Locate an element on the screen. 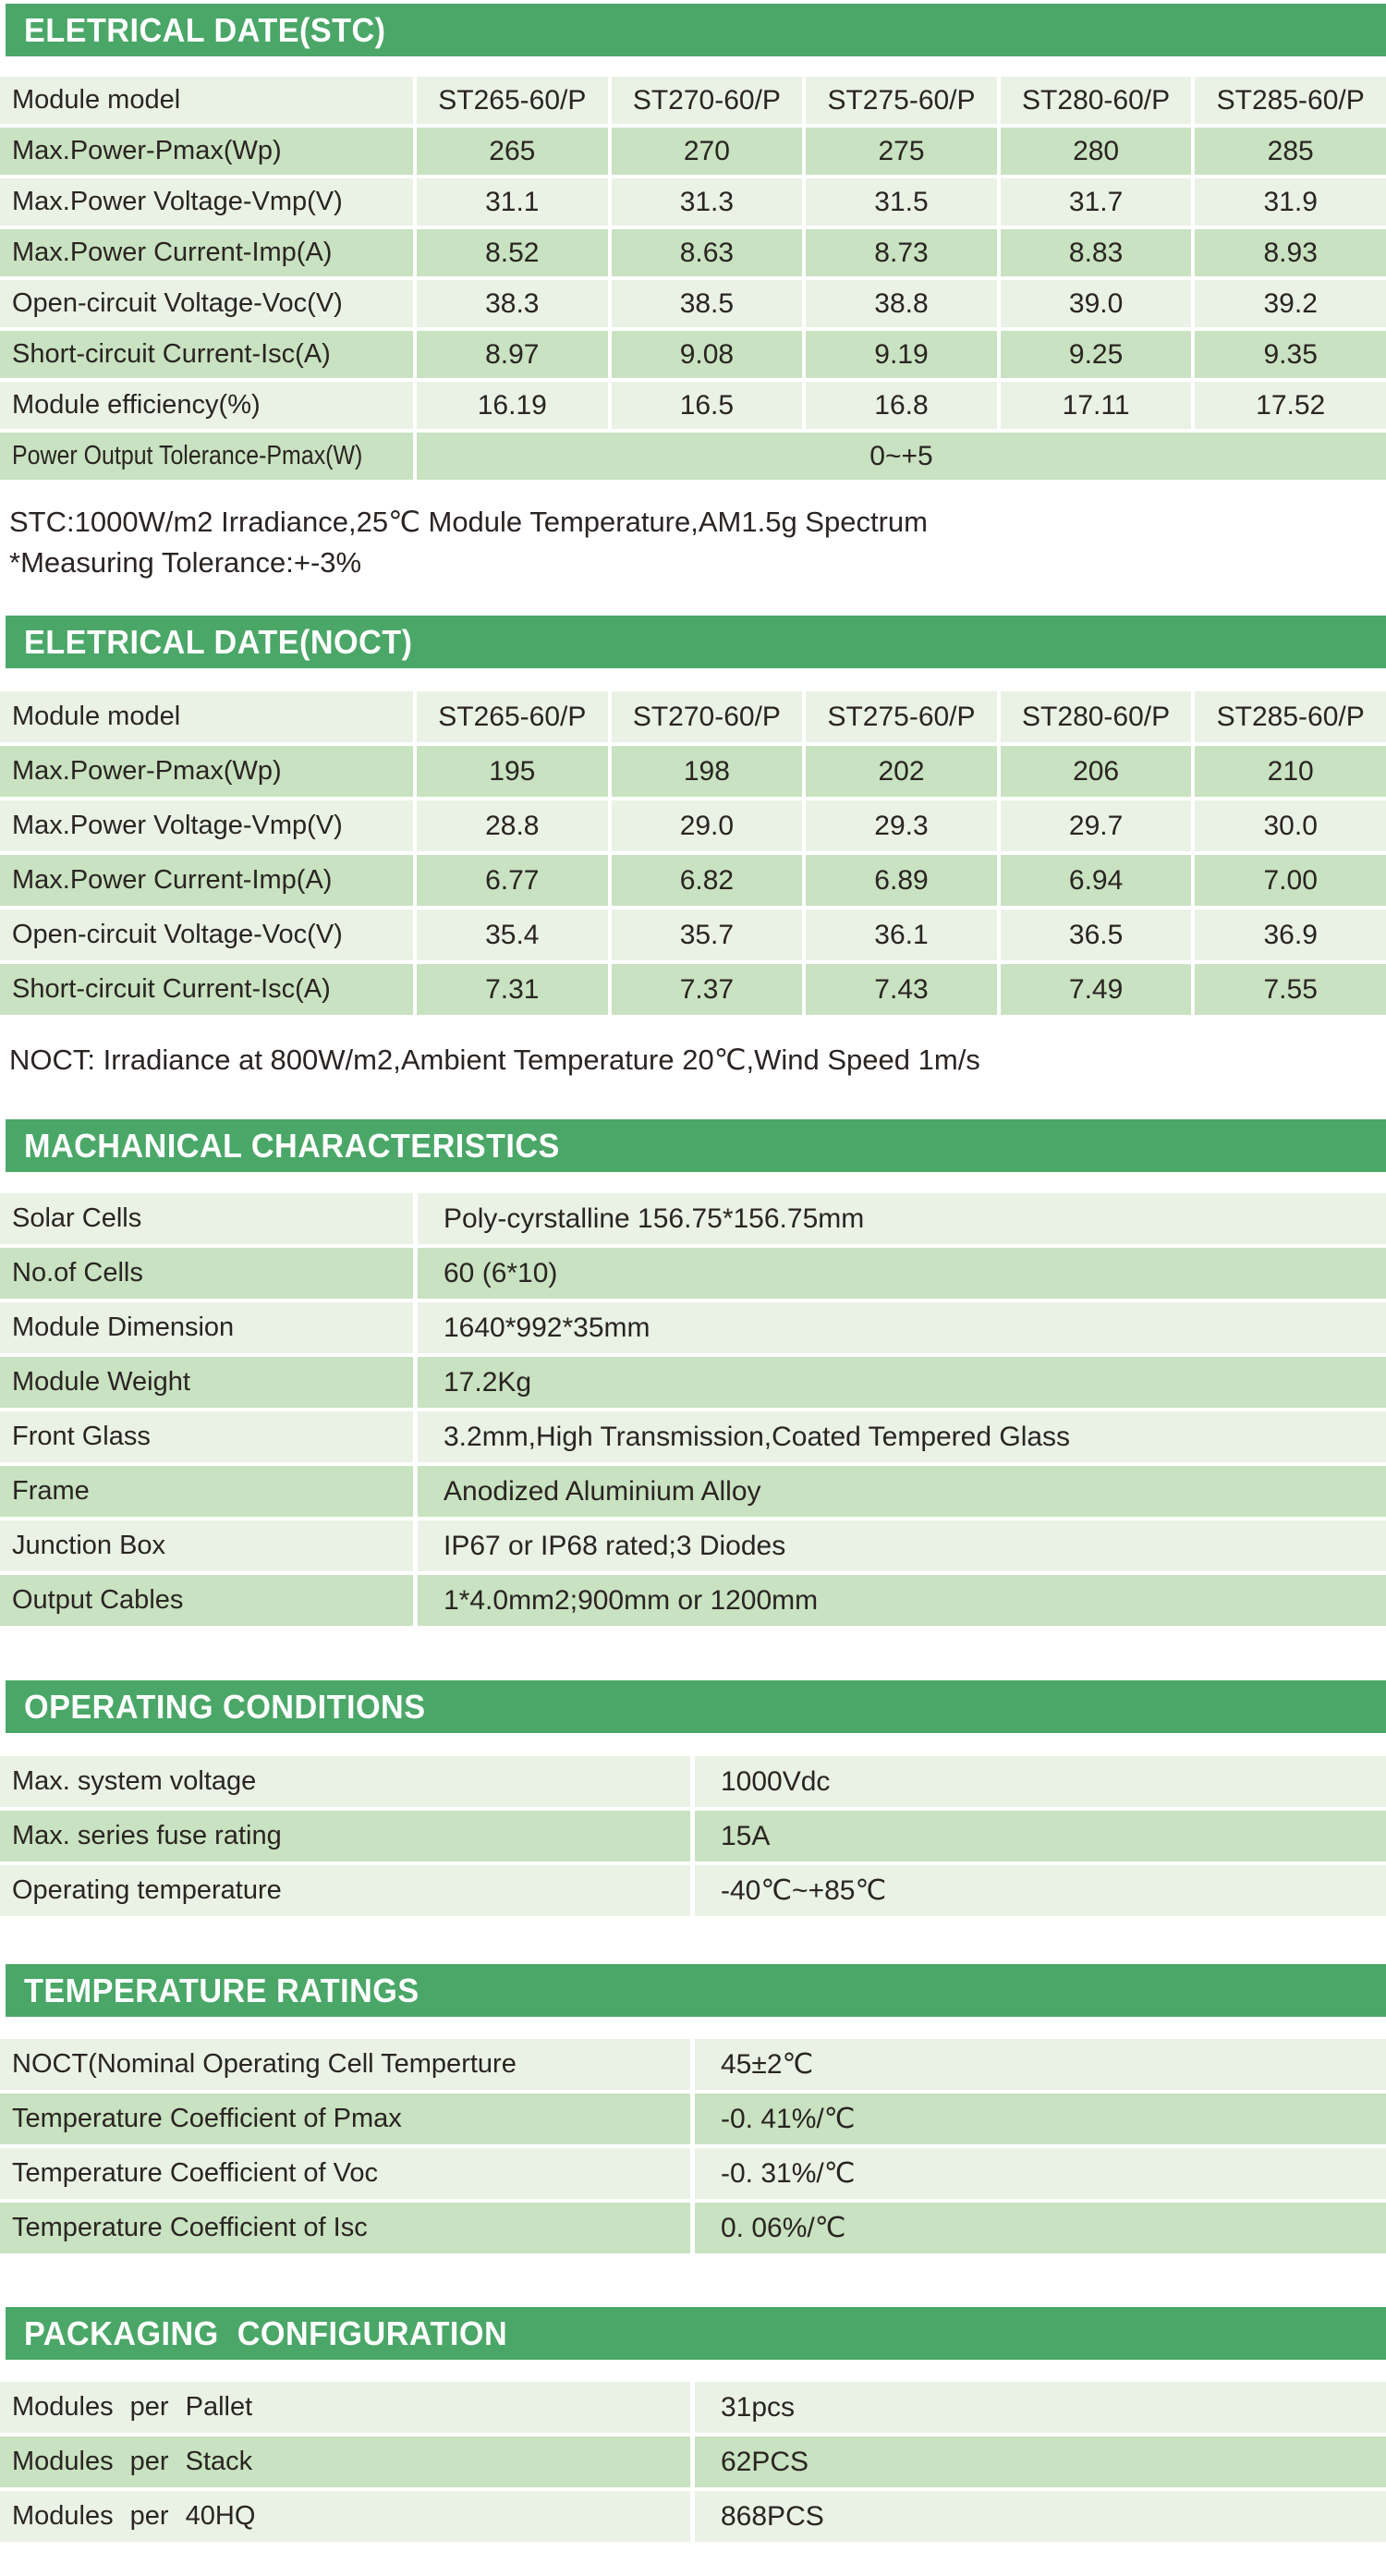 The width and height of the screenshot is (1386, 2576). operating-row-label: Operating temperature is located at coordinates (345, 1890).